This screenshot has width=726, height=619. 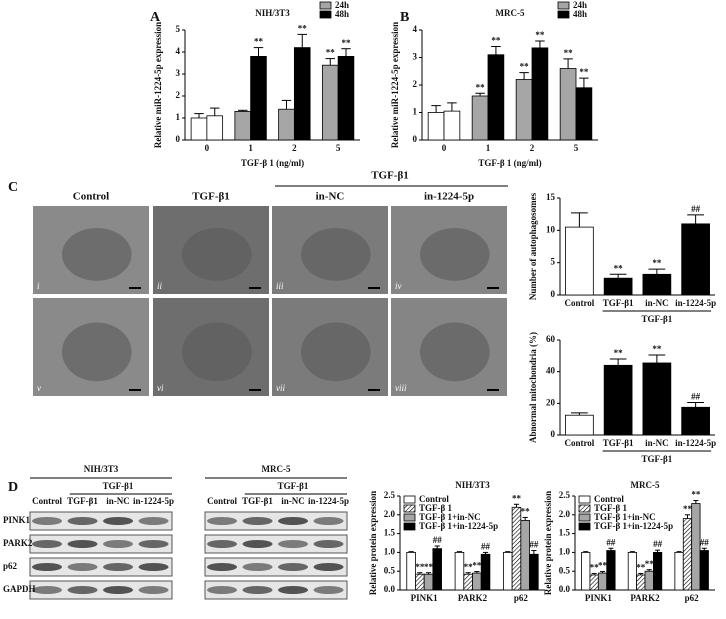 What do you see at coordinates (415, 29) in the screenshot?
I see `y-tick-label: 4` at bounding box center [415, 29].